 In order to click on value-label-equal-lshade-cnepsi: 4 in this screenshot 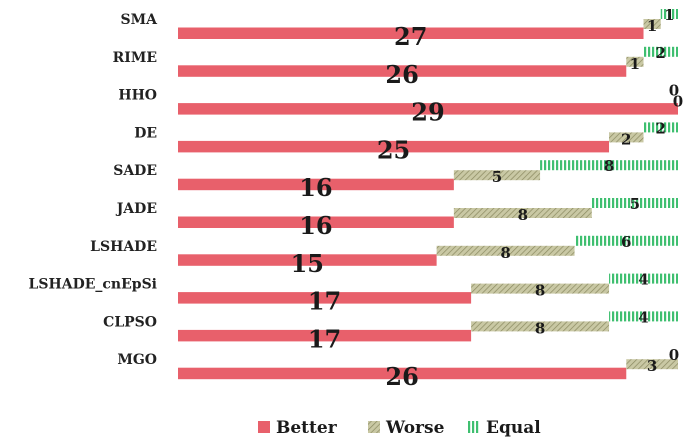, I will do `click(643, 280)`.